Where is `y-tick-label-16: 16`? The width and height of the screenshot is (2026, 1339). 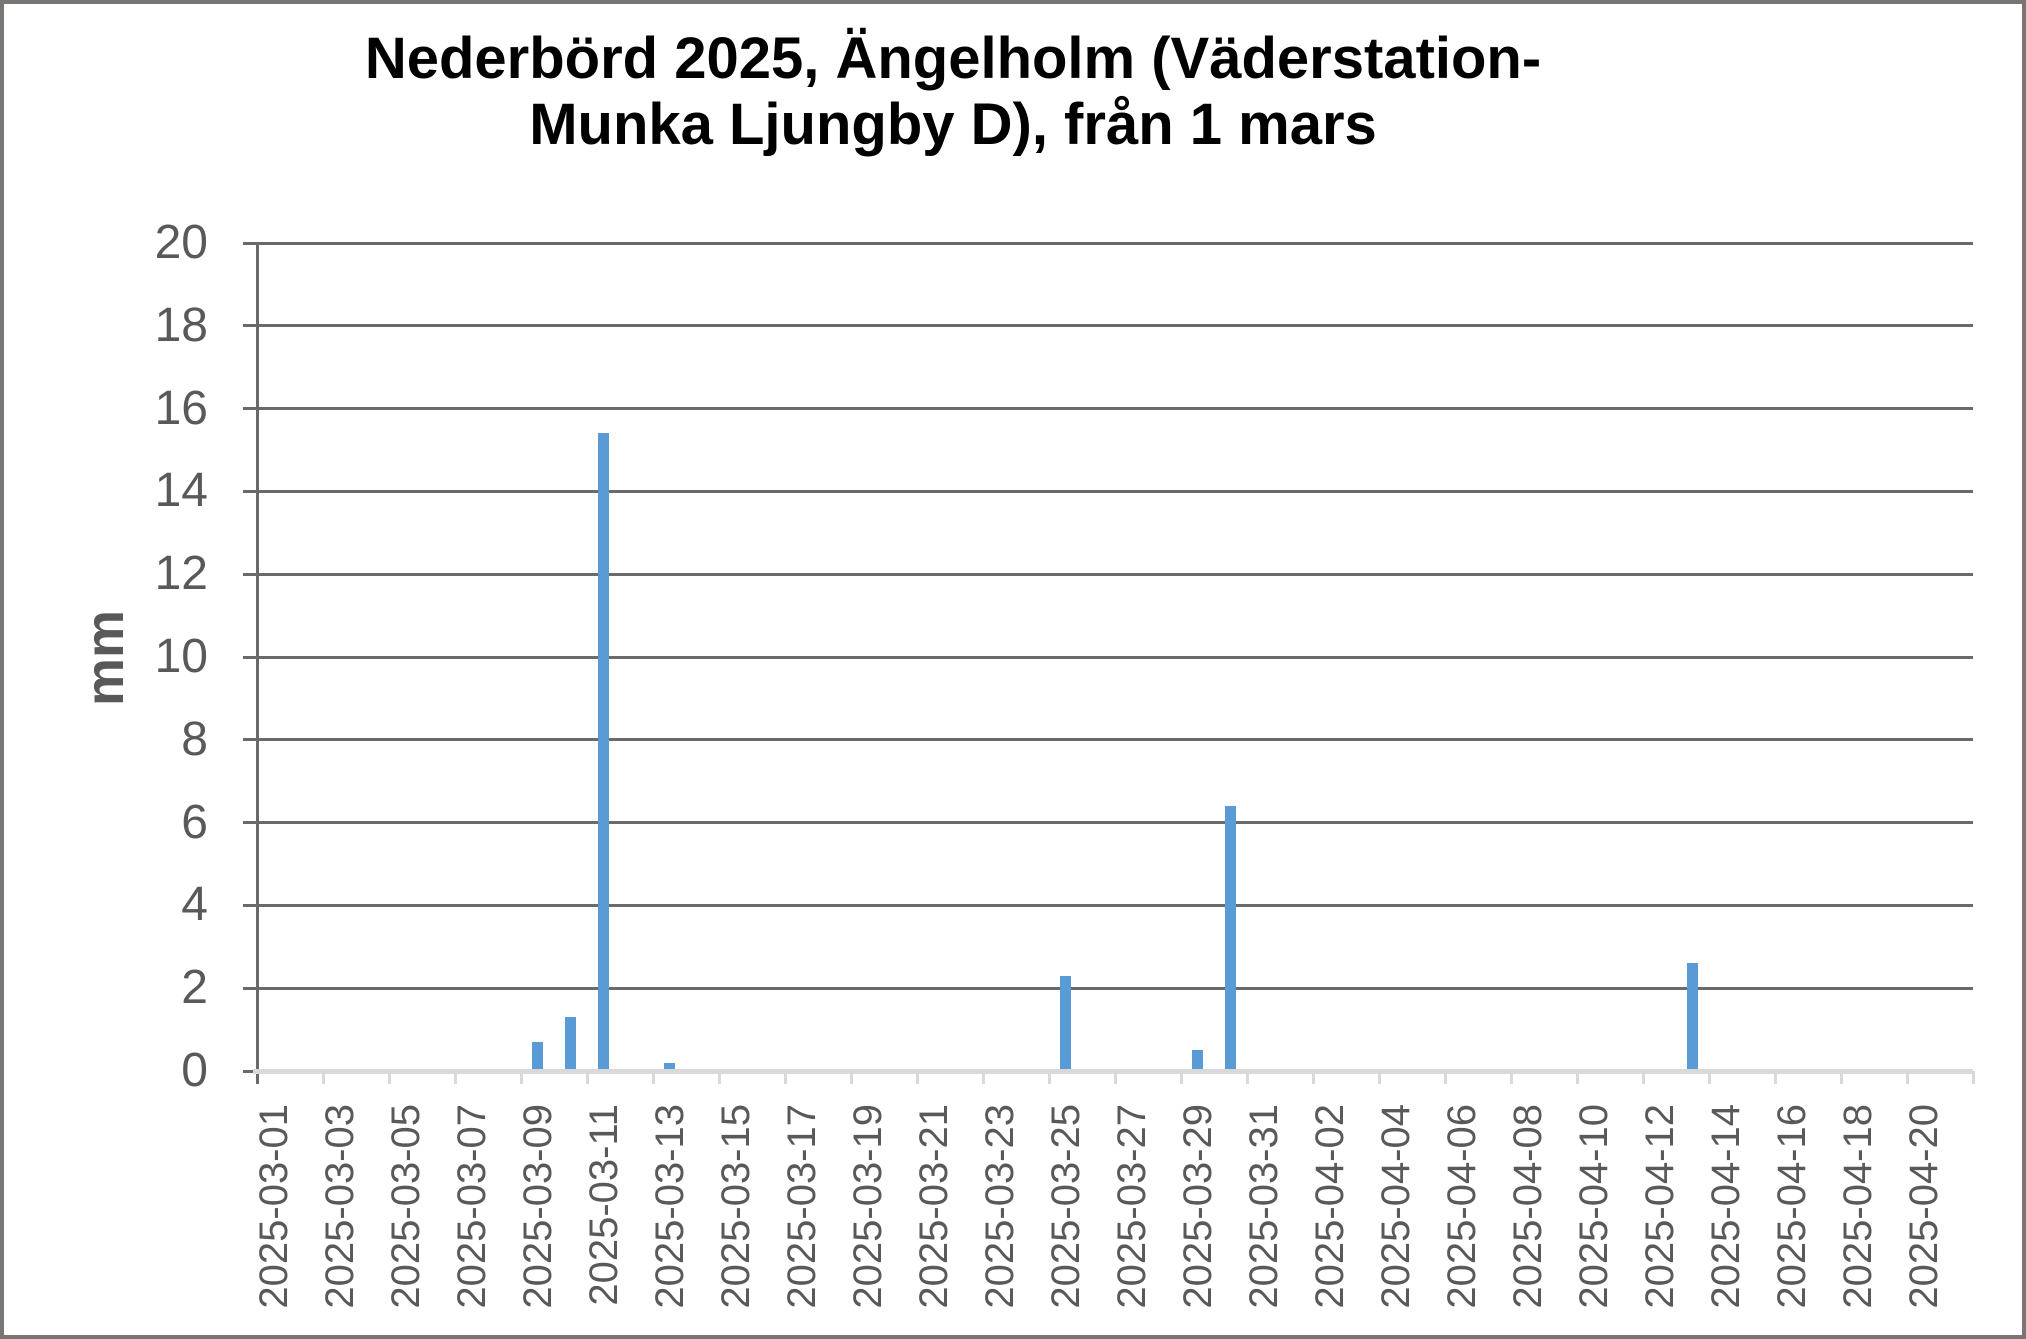 y-tick-label-16: 16 is located at coordinates (181, 408).